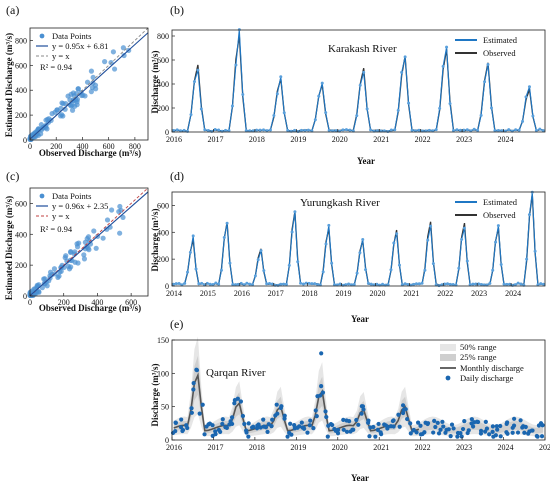 The image size is (550, 485). I want to click on panel-label-a: (a), so click(12, 10).